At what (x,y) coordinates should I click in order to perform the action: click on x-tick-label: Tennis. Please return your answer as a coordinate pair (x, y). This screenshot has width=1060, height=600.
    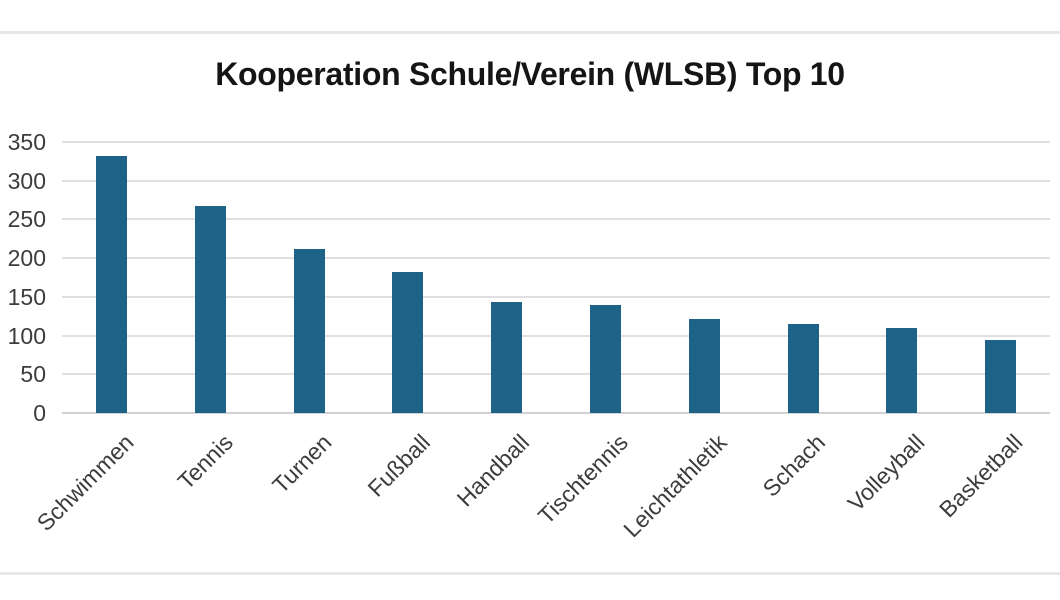
    Looking at the image, I should click on (205, 462).